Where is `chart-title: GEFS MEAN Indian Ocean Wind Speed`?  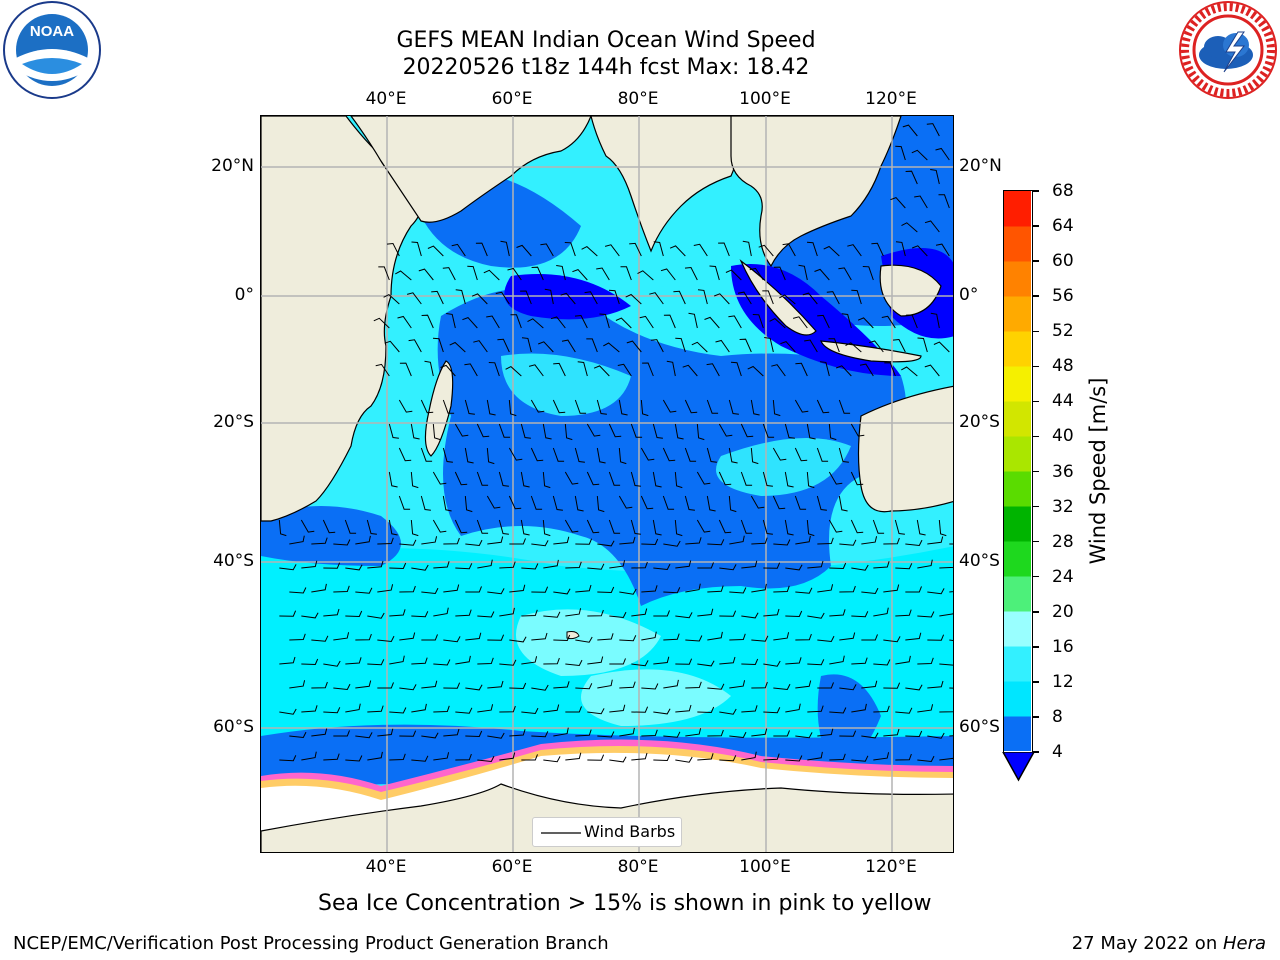 chart-title: GEFS MEAN Indian Ocean Wind Speed is located at coordinates (606, 40).